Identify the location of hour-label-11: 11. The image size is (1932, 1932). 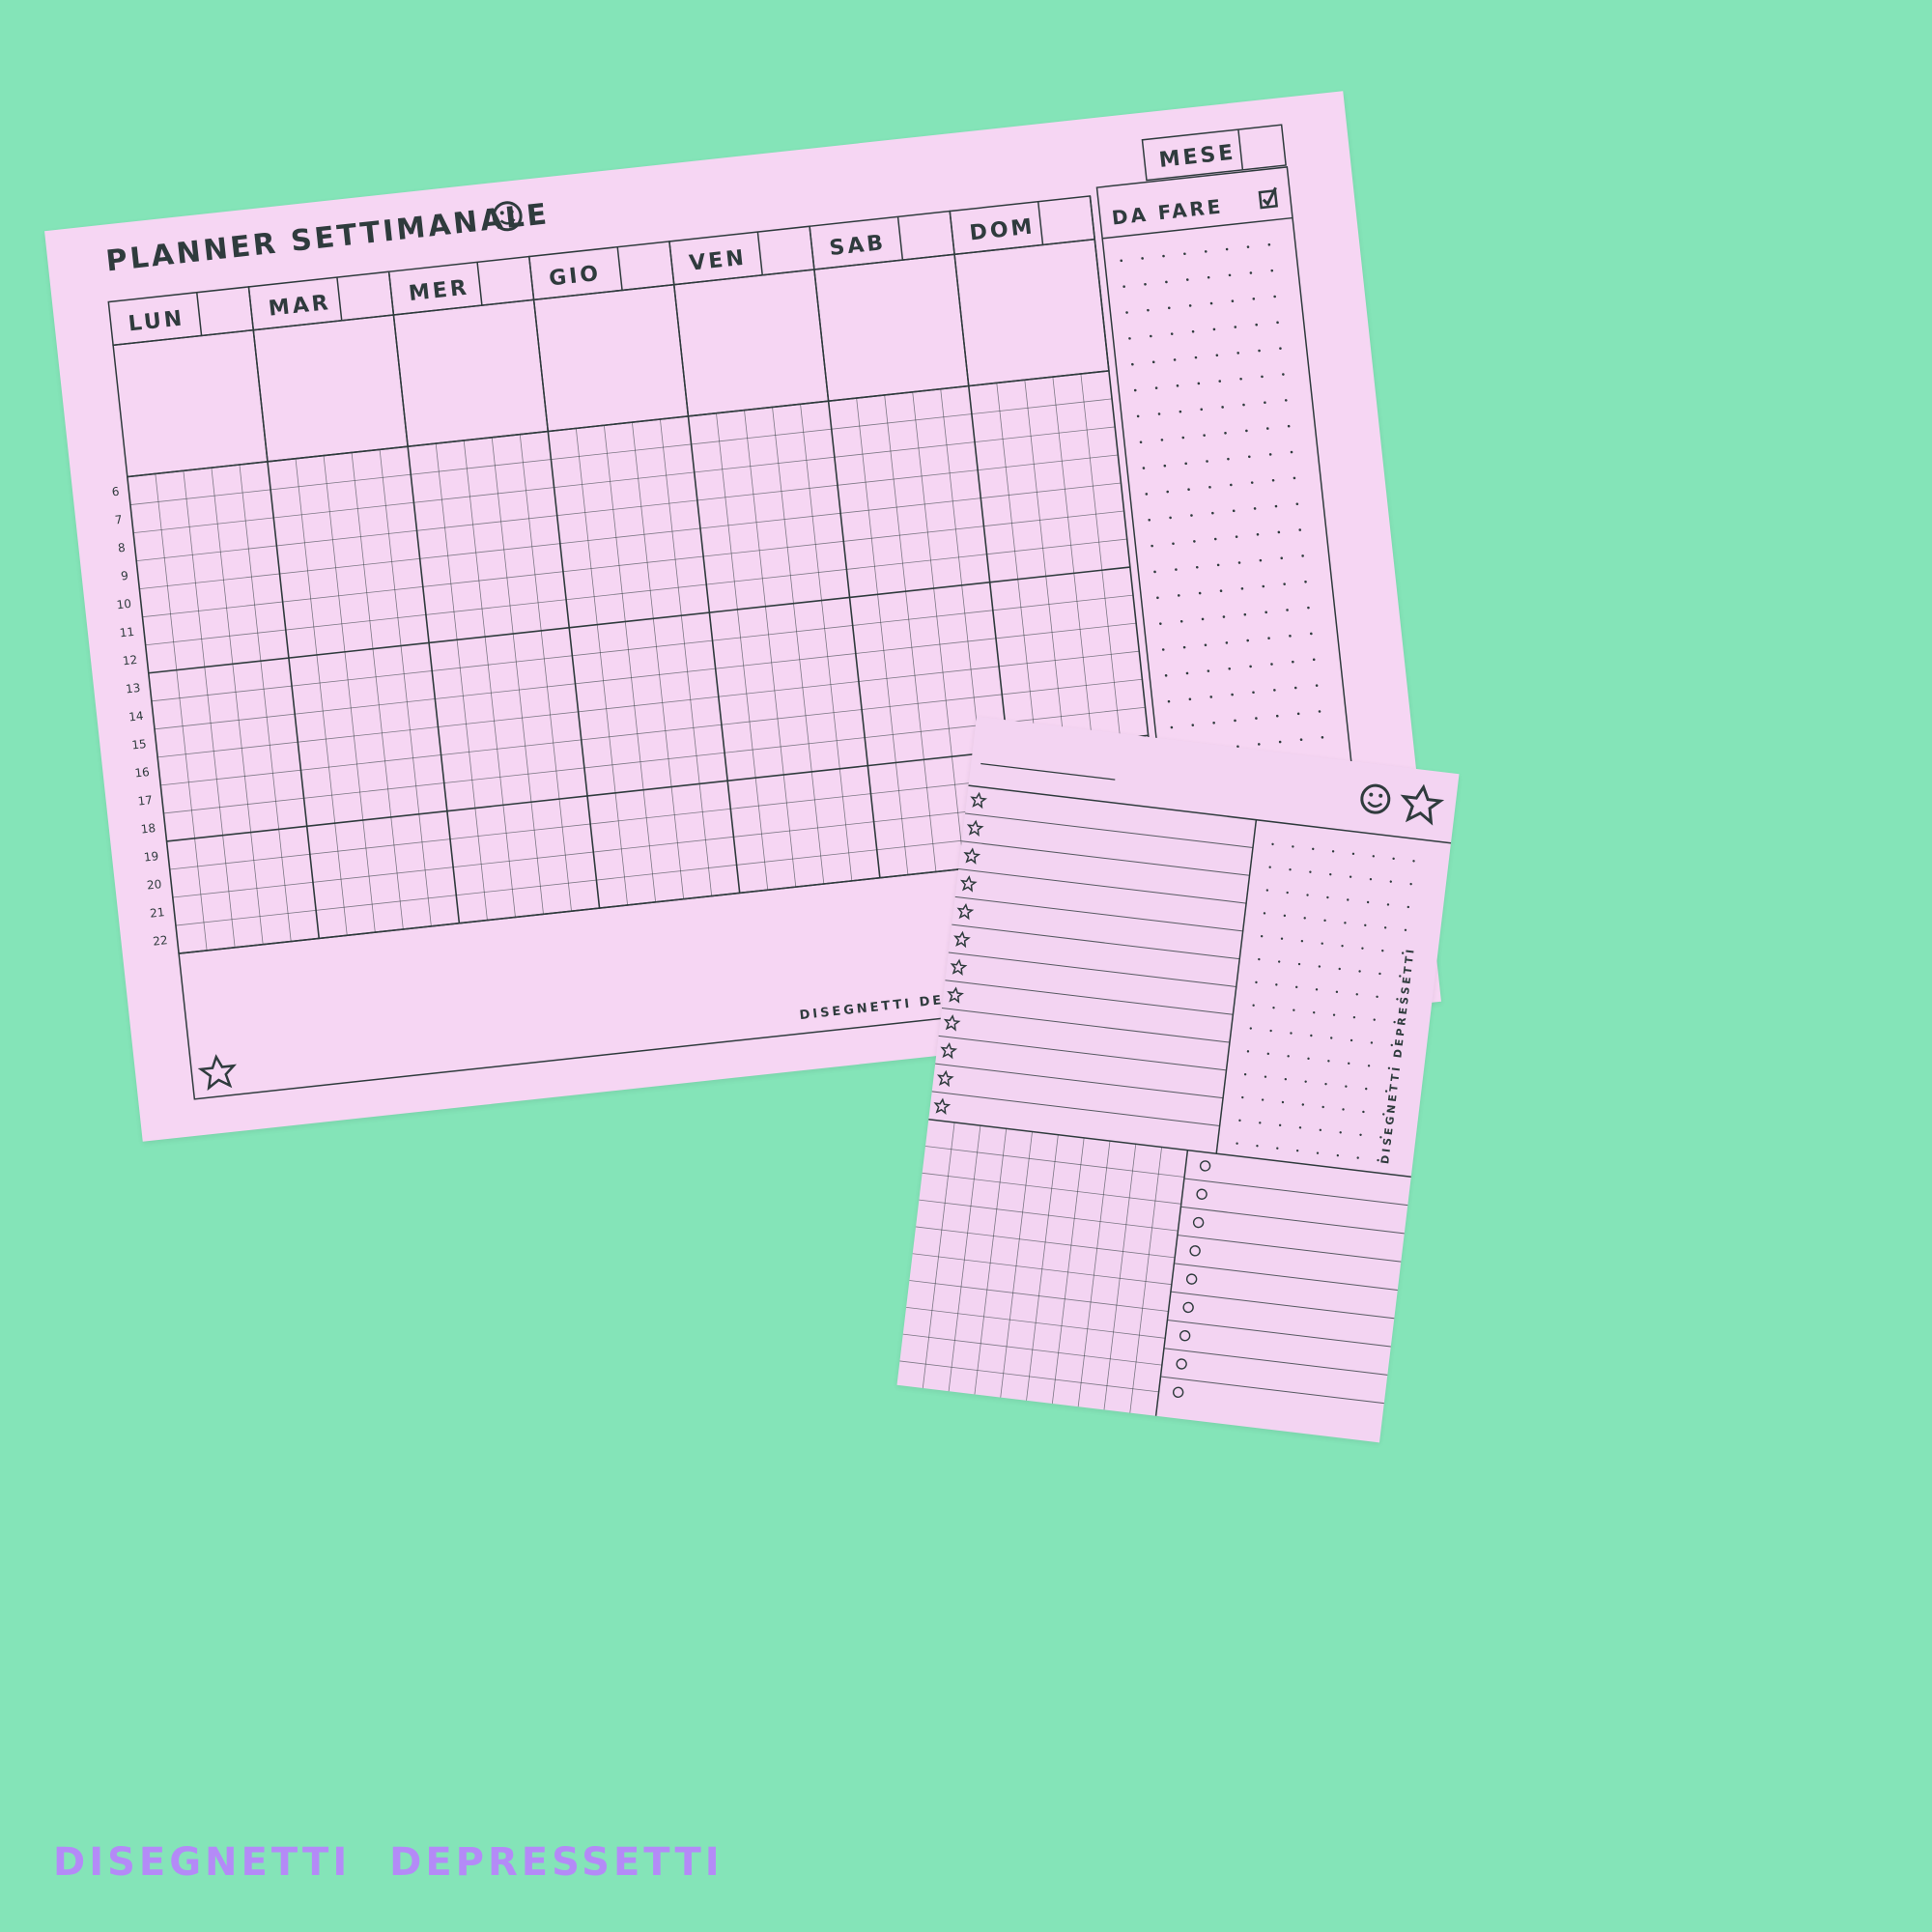
(127, 632).